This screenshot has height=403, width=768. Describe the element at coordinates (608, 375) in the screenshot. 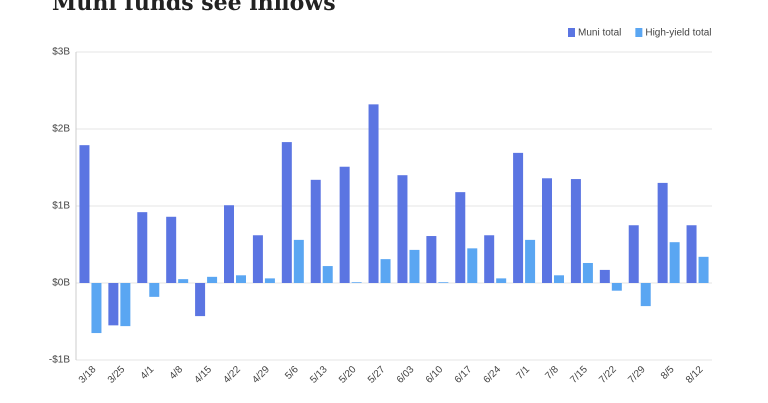

I see `x-tick-label: 7/22` at that location.